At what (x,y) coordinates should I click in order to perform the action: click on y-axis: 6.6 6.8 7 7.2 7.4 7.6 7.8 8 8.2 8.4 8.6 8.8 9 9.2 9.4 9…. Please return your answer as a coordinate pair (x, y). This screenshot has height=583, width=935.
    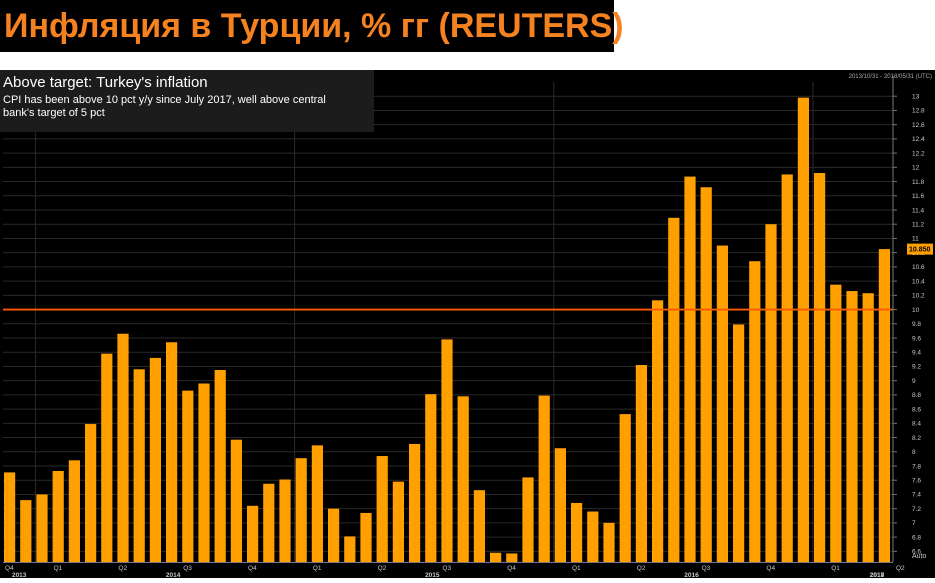
    Looking at the image, I should click on (912, 319).